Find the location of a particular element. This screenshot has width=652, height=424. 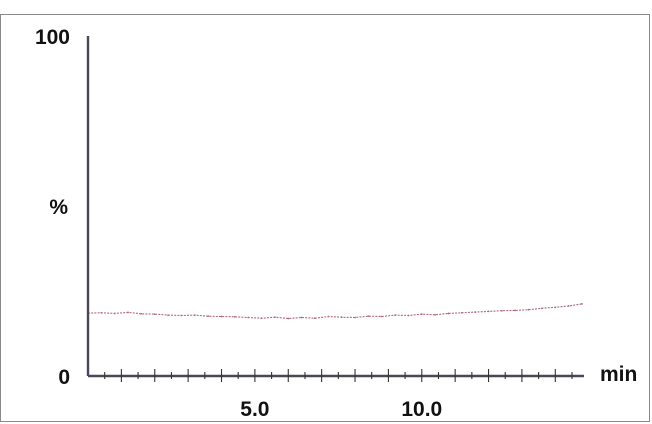

x-tick-label: 10.0 is located at coordinates (421, 409).